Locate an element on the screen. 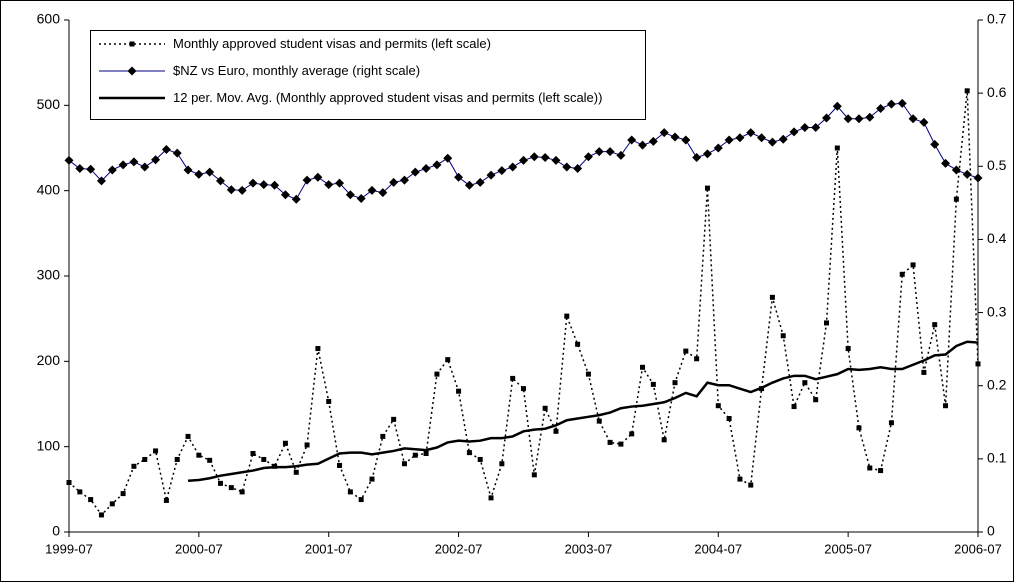  y-tick-label: 500 is located at coordinates (49, 104).